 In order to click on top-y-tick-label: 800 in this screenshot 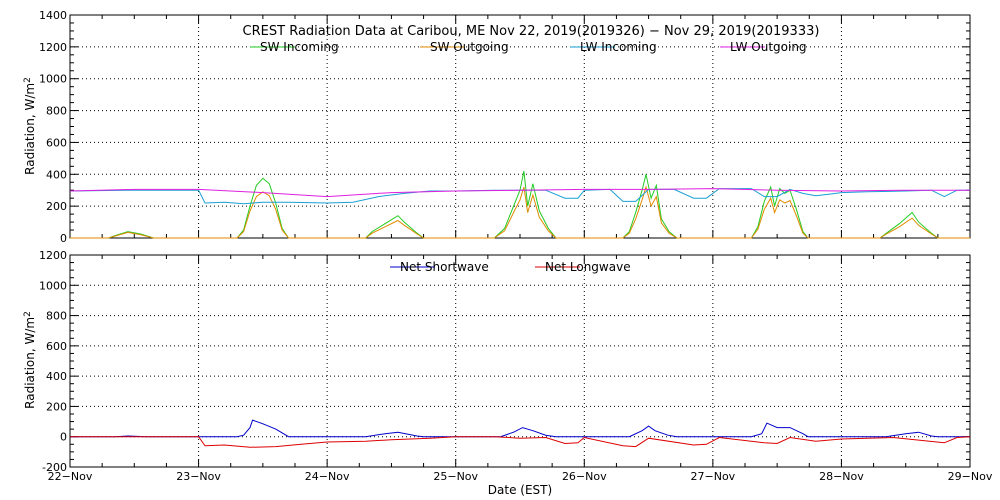, I will do `click(56, 111)`.